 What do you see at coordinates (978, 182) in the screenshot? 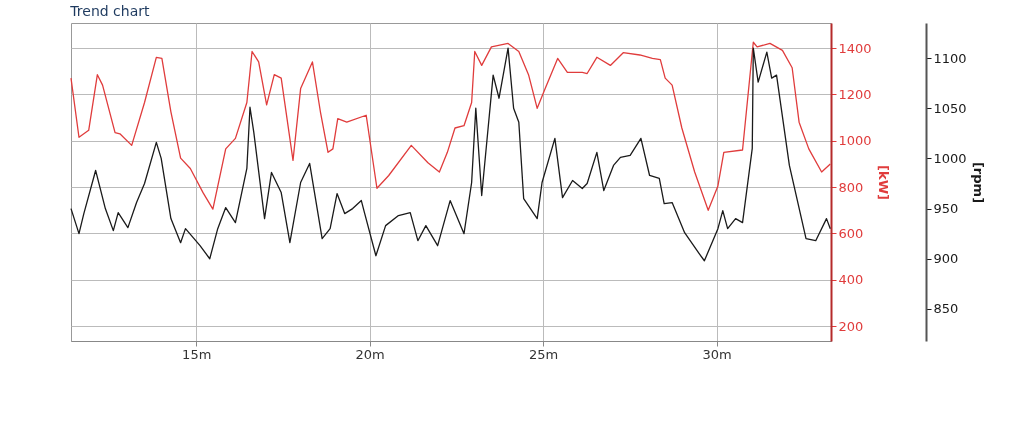
I see `y3-axis-title: [rpm]` at bounding box center [978, 182].